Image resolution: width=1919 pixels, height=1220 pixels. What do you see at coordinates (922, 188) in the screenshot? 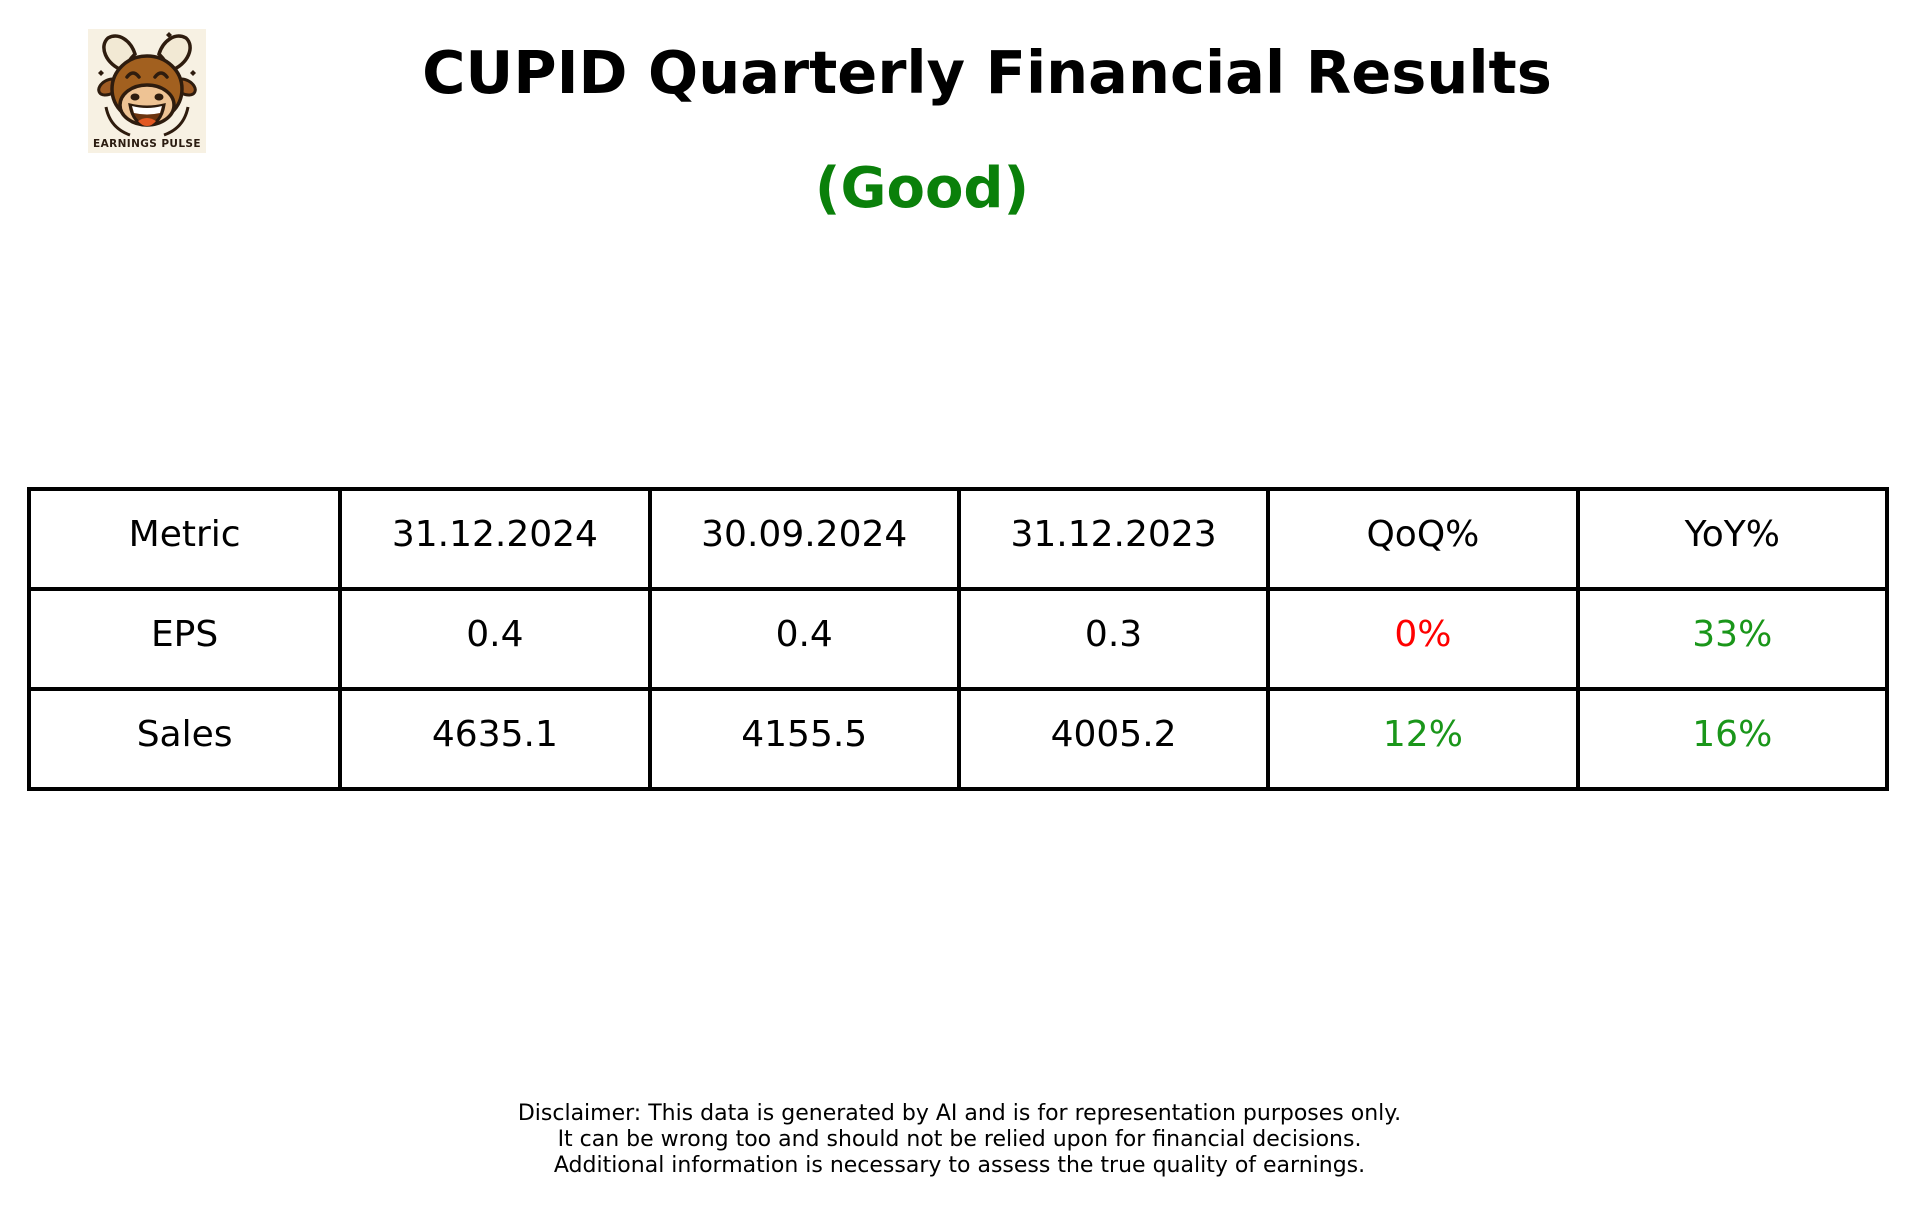
I see `verdict-subtitle: (Good)` at bounding box center [922, 188].